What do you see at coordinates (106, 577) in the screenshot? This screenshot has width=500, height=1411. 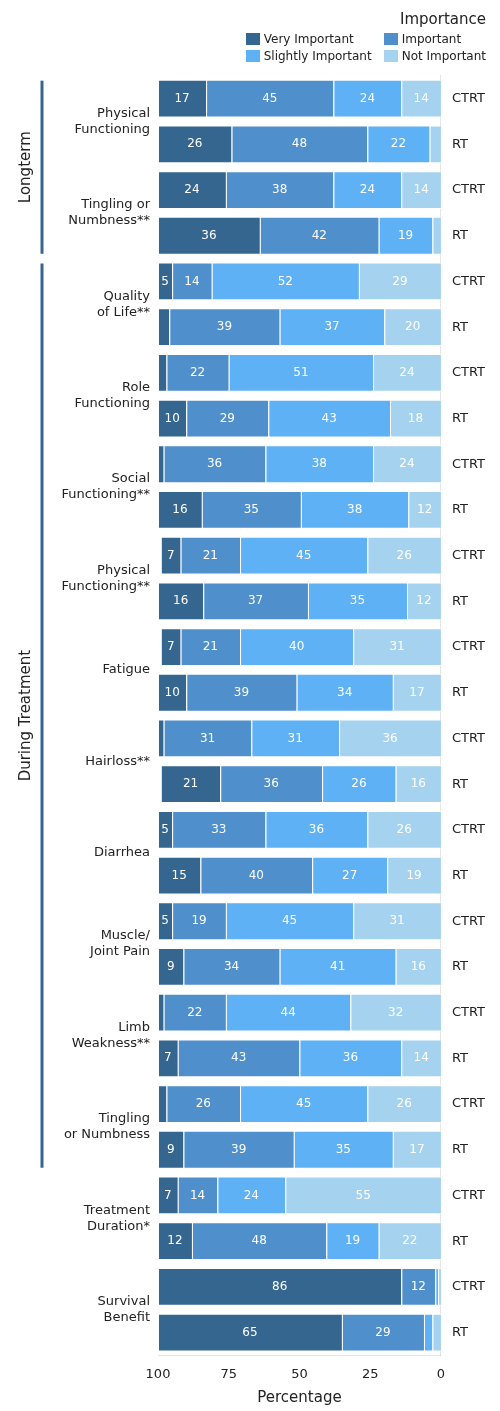 I see `text: Physical Functioning**` at bounding box center [106, 577].